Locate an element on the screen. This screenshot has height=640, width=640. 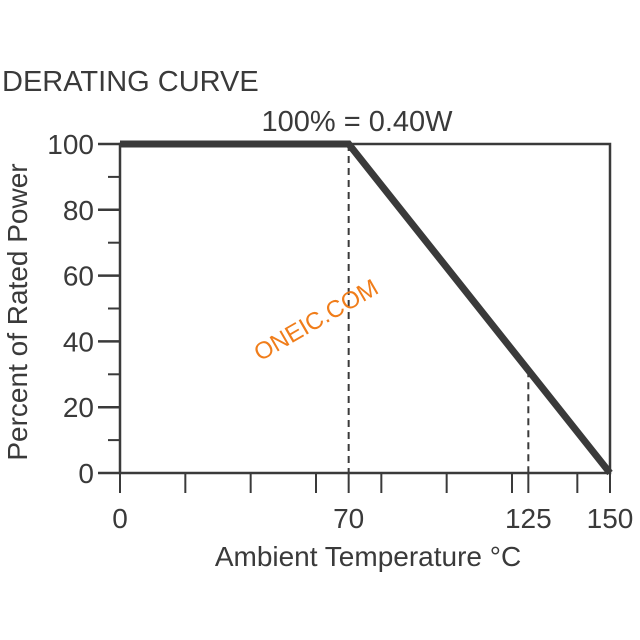
x-tick-label: 0 is located at coordinates (120, 518).